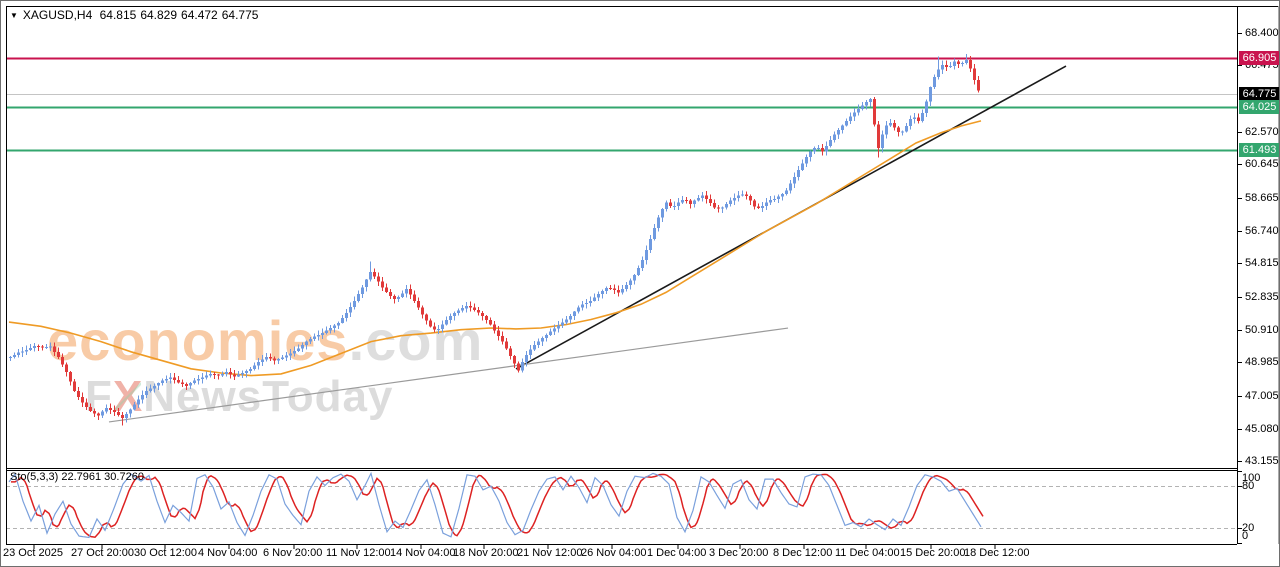 This screenshot has width=1280, height=567. What do you see at coordinates (118, 15) in the screenshot?
I see `quote-open: 64.815` at bounding box center [118, 15].